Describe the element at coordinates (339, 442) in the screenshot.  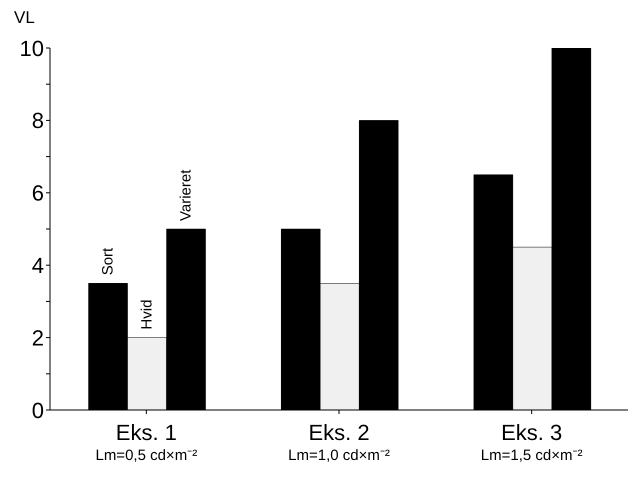
I see `x-tick-label: Eks. 2 Lm=1,0 cd×m⁻²` at that location.